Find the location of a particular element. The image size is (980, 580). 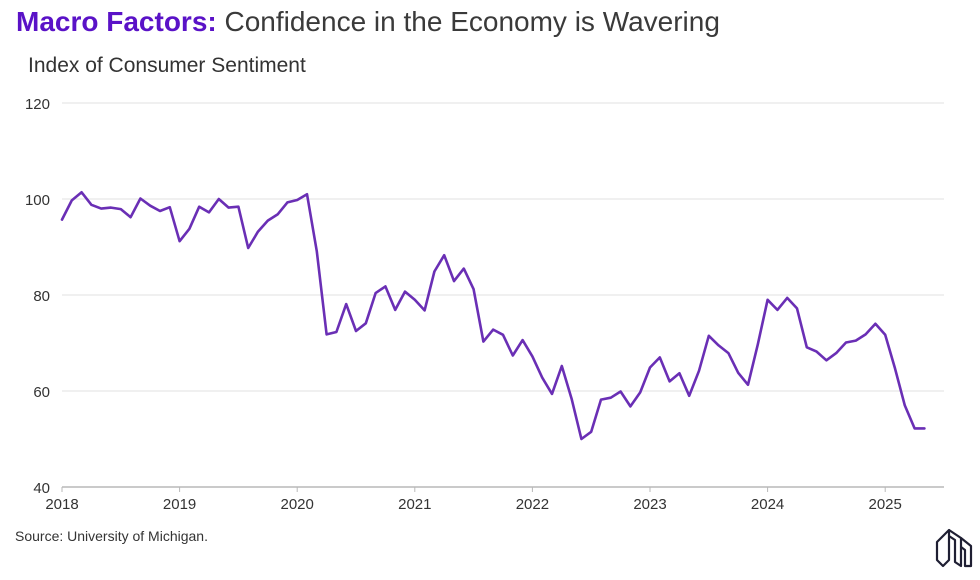

x-tick-label: 2020 is located at coordinates (297, 504).